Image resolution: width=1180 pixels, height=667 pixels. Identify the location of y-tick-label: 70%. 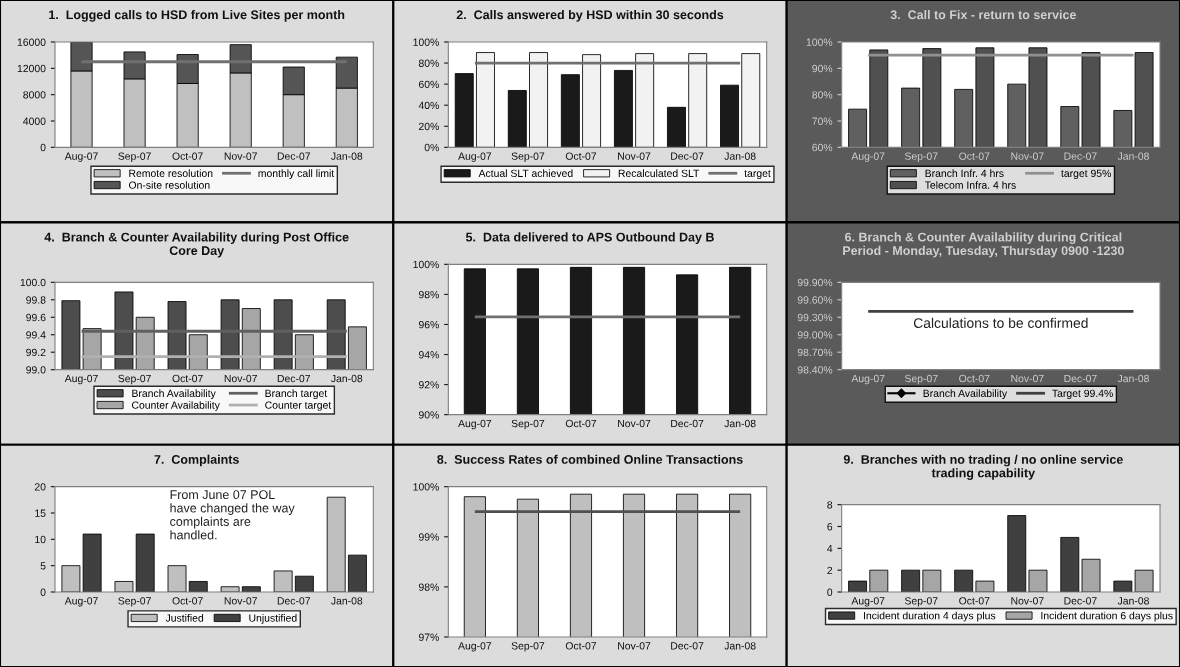
(822, 121).